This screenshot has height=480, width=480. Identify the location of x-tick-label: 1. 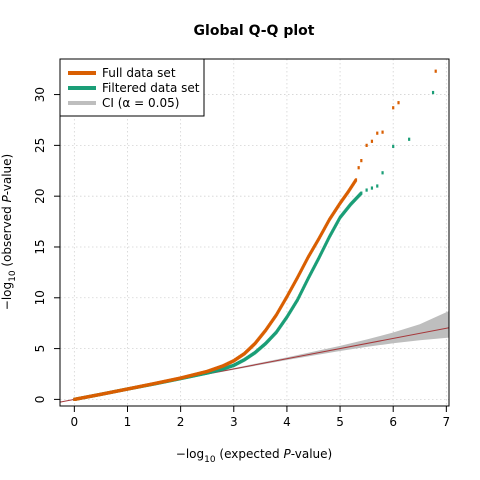
(128, 422).